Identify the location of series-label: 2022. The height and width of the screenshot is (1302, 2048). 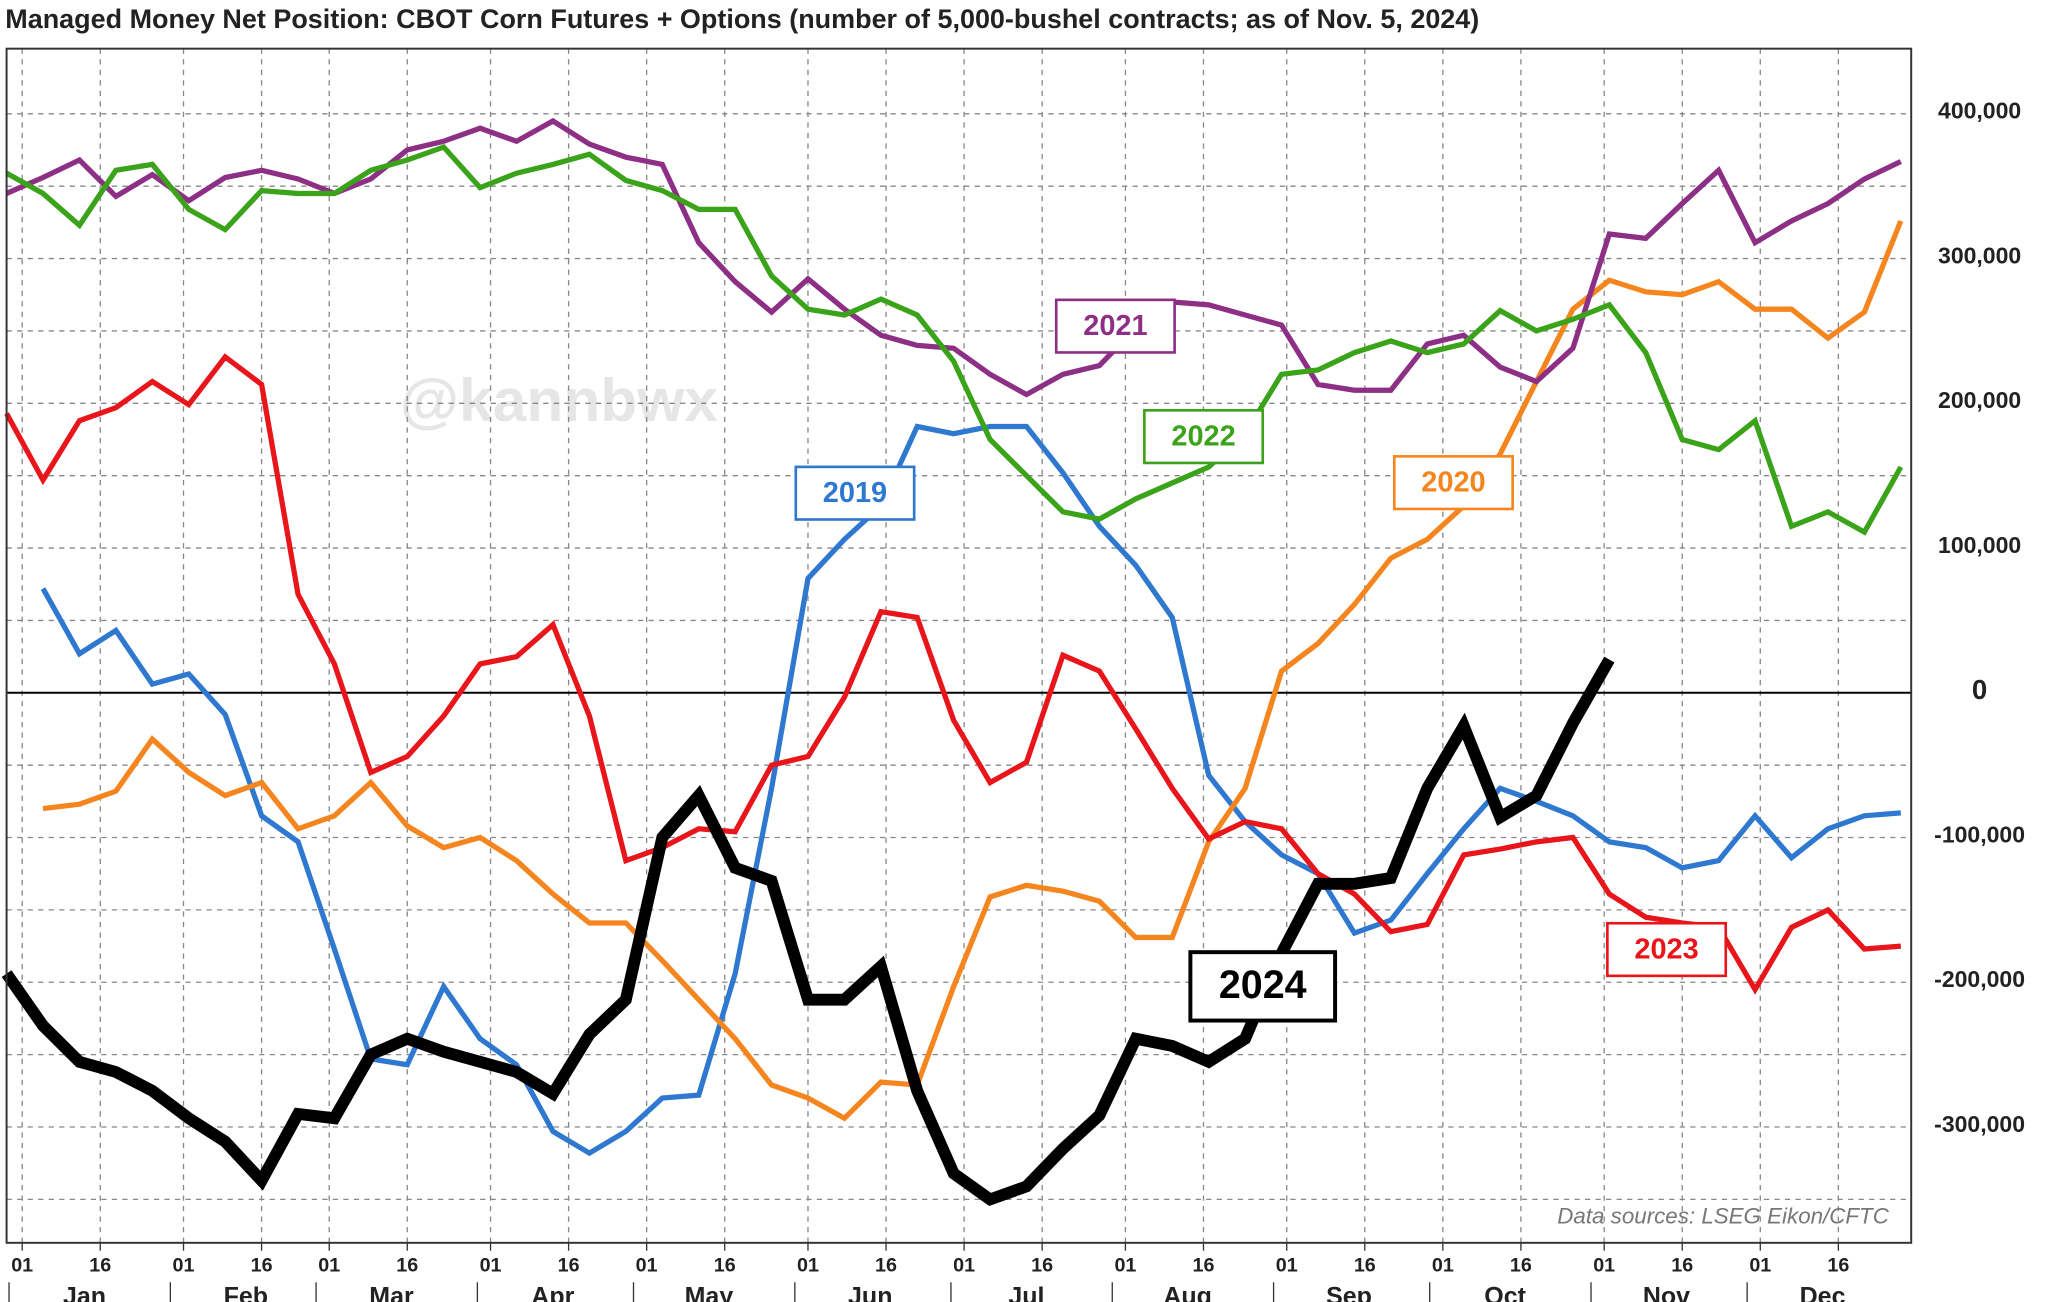
(1203, 437).